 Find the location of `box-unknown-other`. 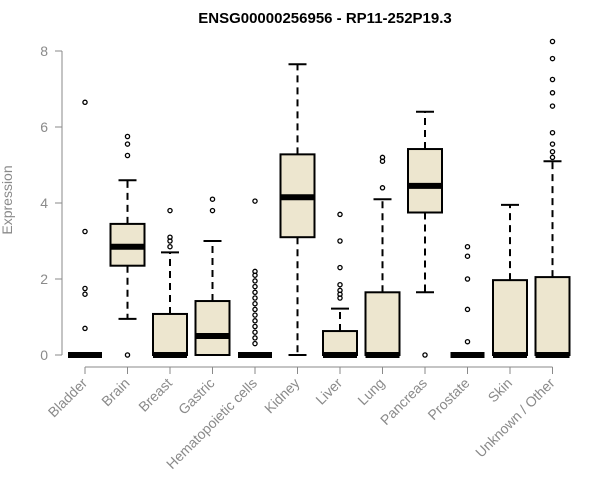

box-unknown-other is located at coordinates (552, 198).